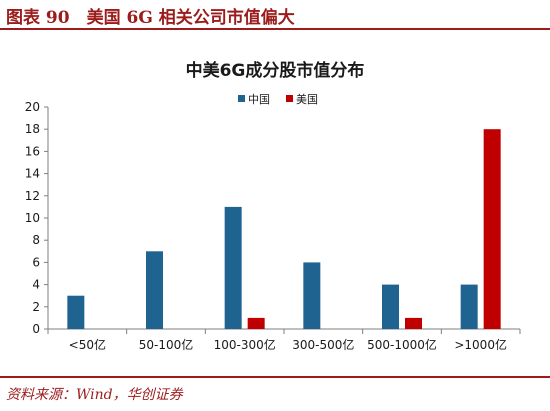 Image resolution: width=550 pixels, height=411 pixels. I want to click on x-tick-label: >1000亿, so click(480, 344).